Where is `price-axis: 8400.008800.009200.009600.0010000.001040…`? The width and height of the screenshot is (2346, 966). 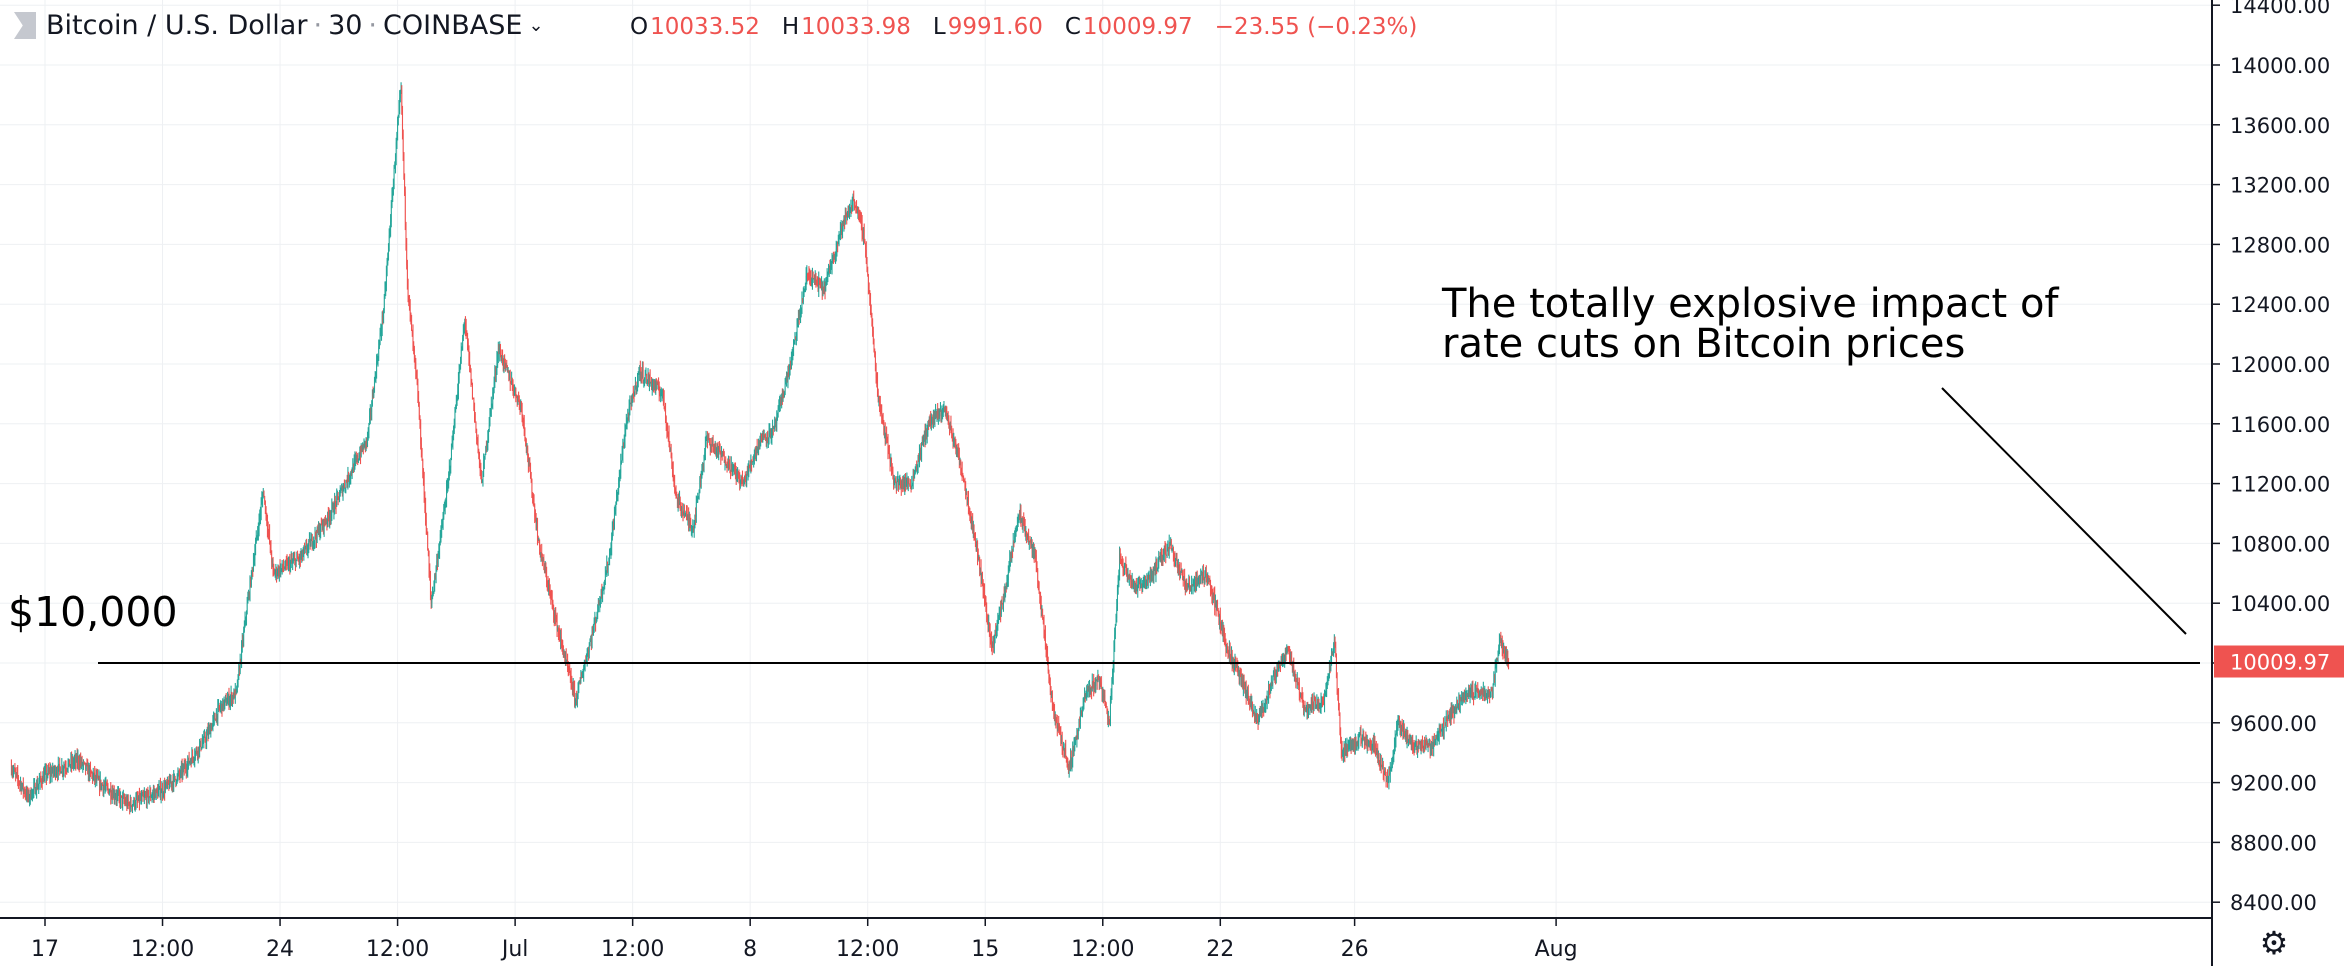 price-axis: 8400.008800.009200.009600.0010000.001040… is located at coordinates (2277, 483).